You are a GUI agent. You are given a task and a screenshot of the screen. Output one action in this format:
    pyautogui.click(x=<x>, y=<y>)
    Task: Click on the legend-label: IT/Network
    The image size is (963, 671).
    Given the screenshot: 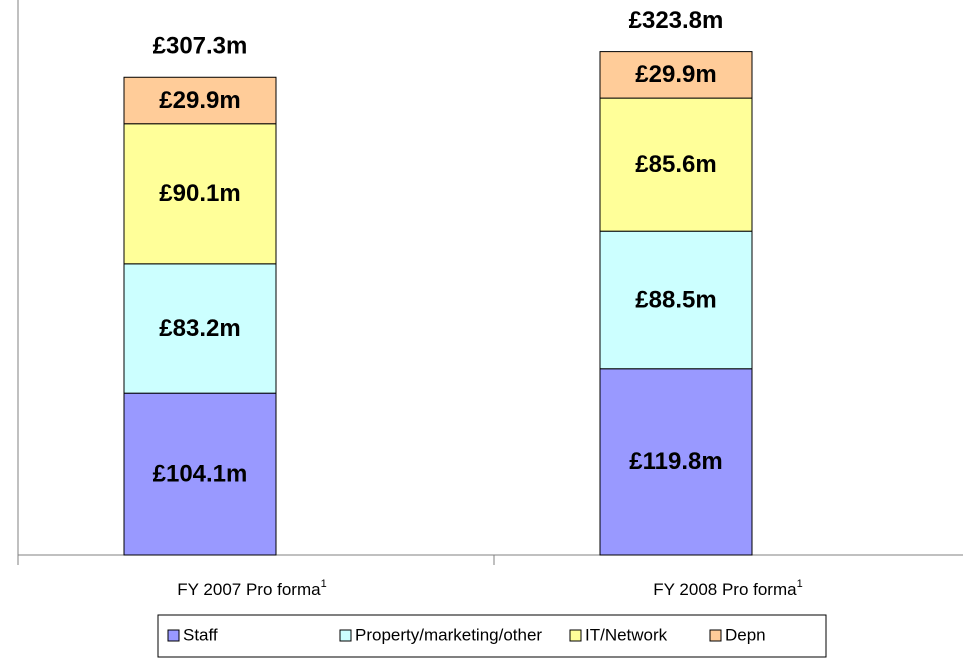 What is the action you would take?
    pyautogui.click(x=626, y=634)
    